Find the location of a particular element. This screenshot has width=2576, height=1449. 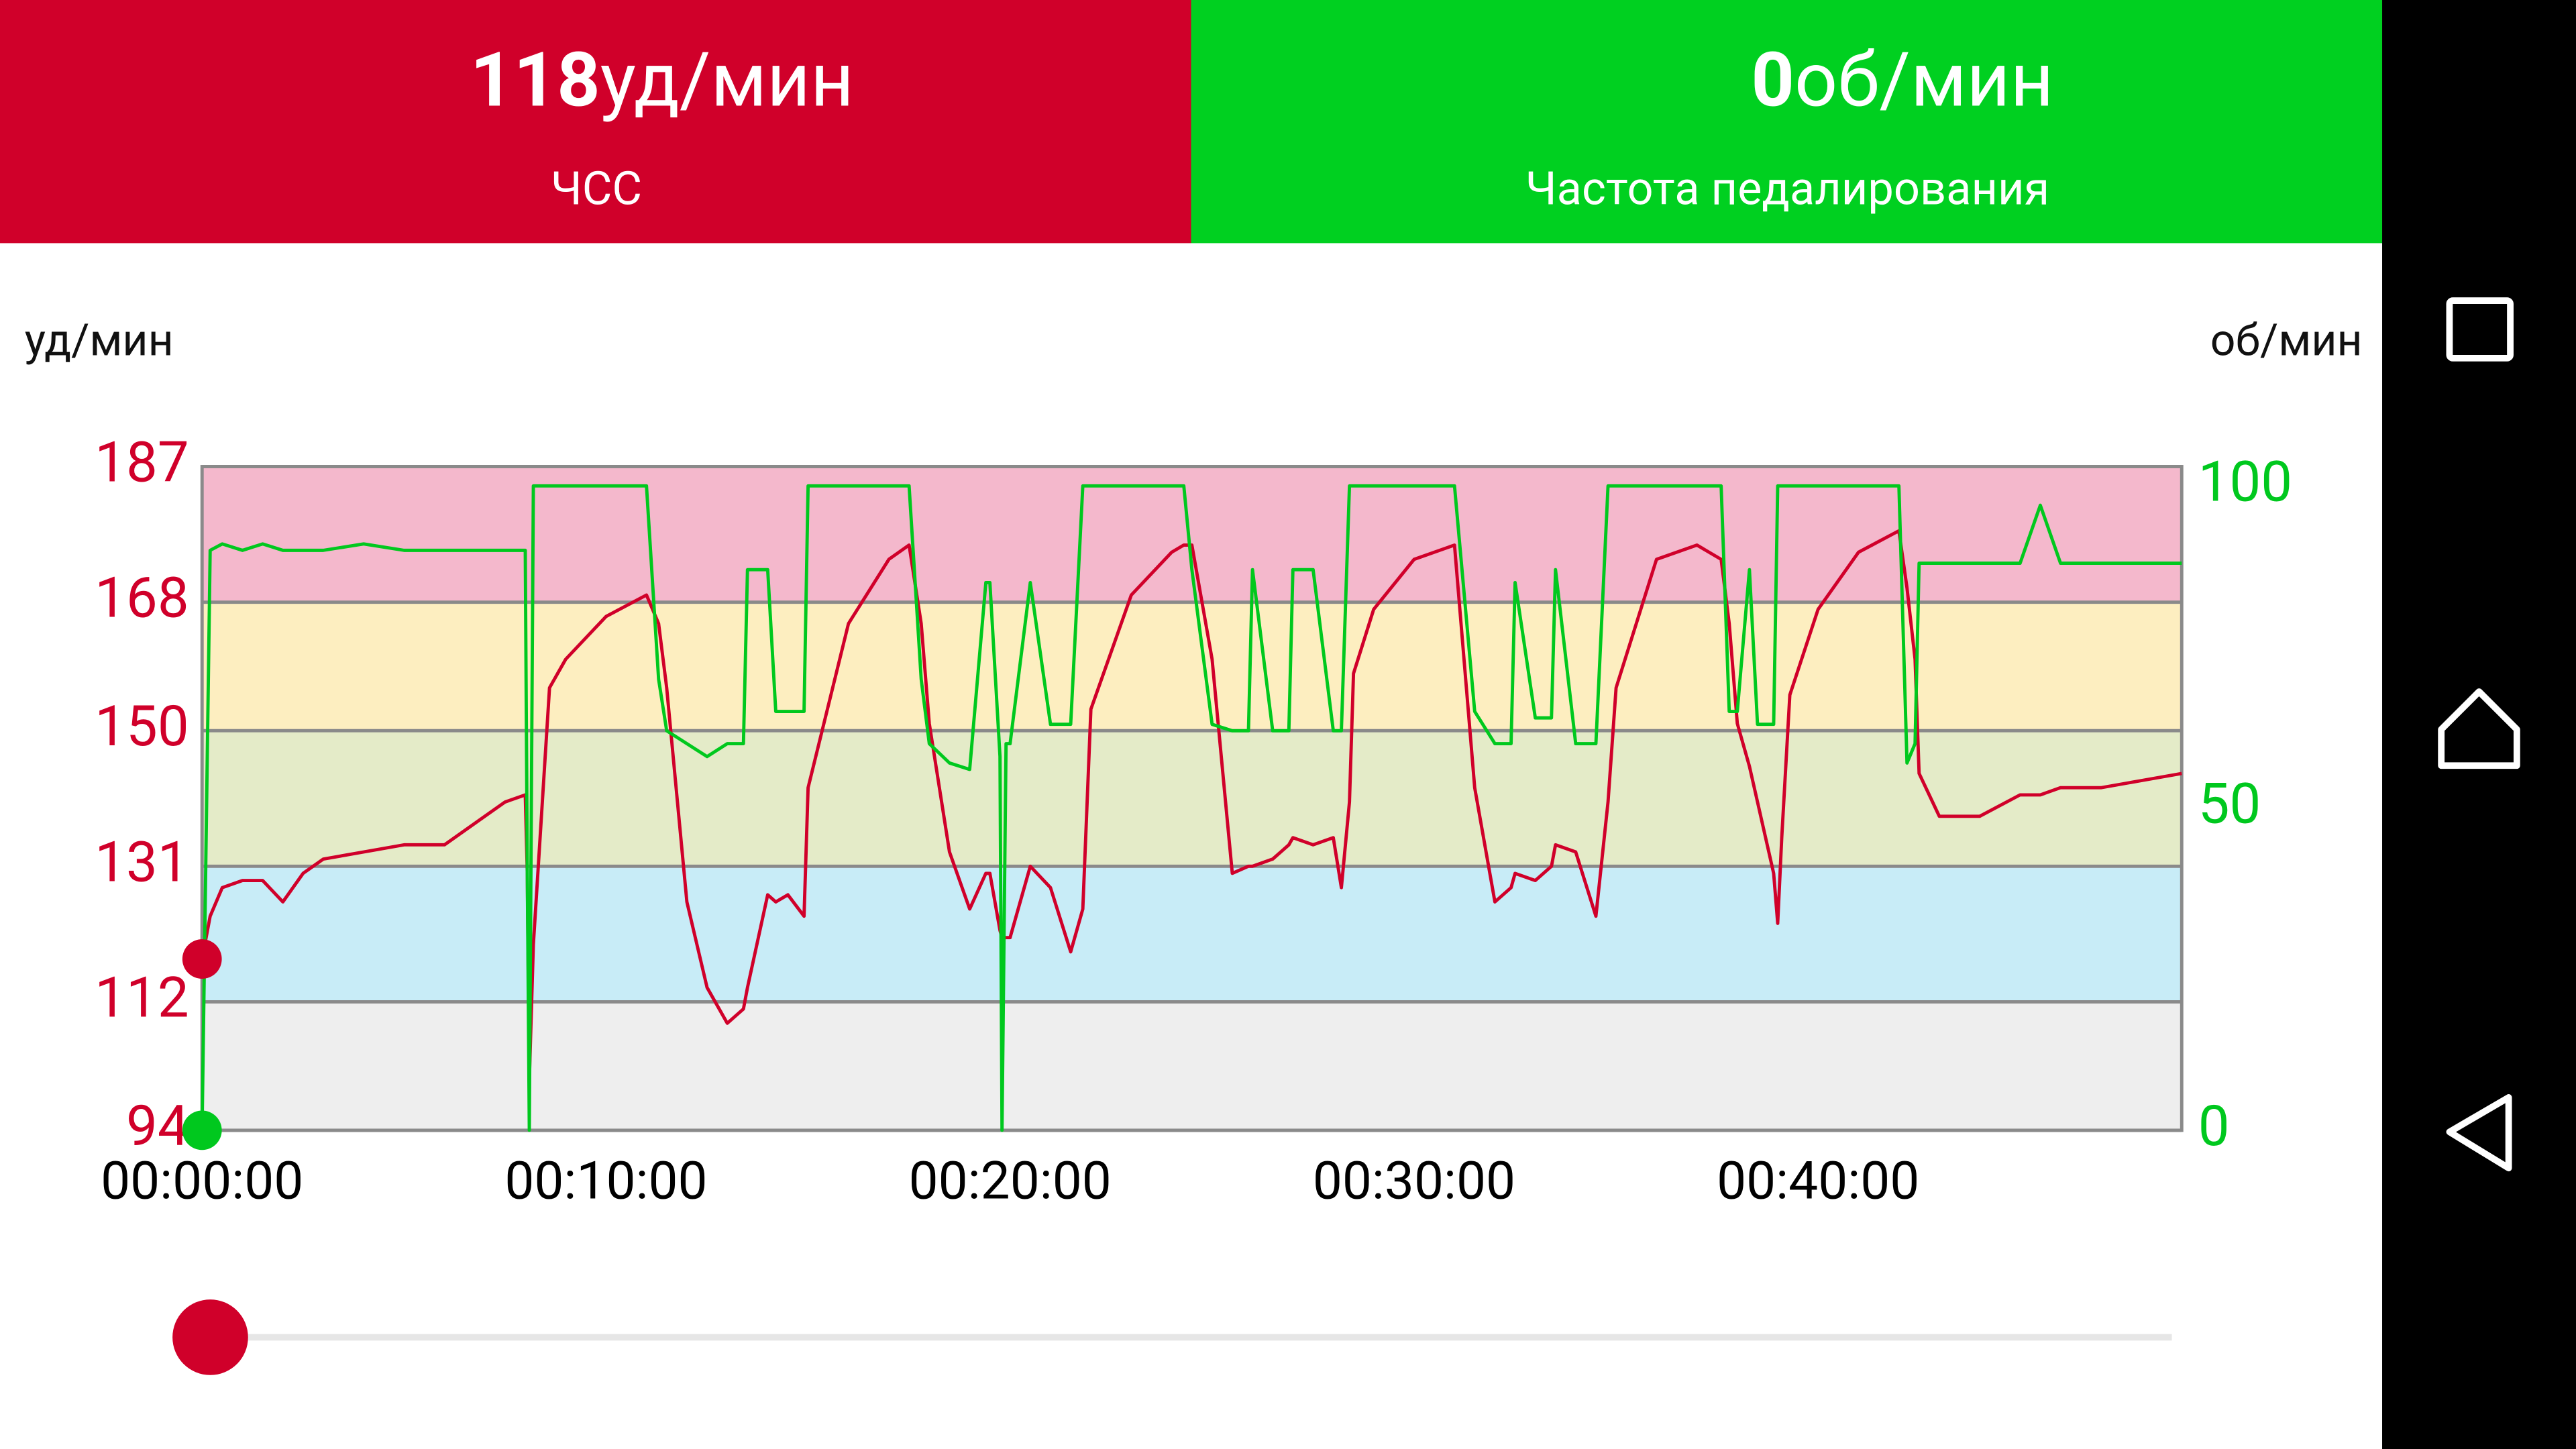

x-tick-label: 00:40:00 is located at coordinates (1818, 1181).